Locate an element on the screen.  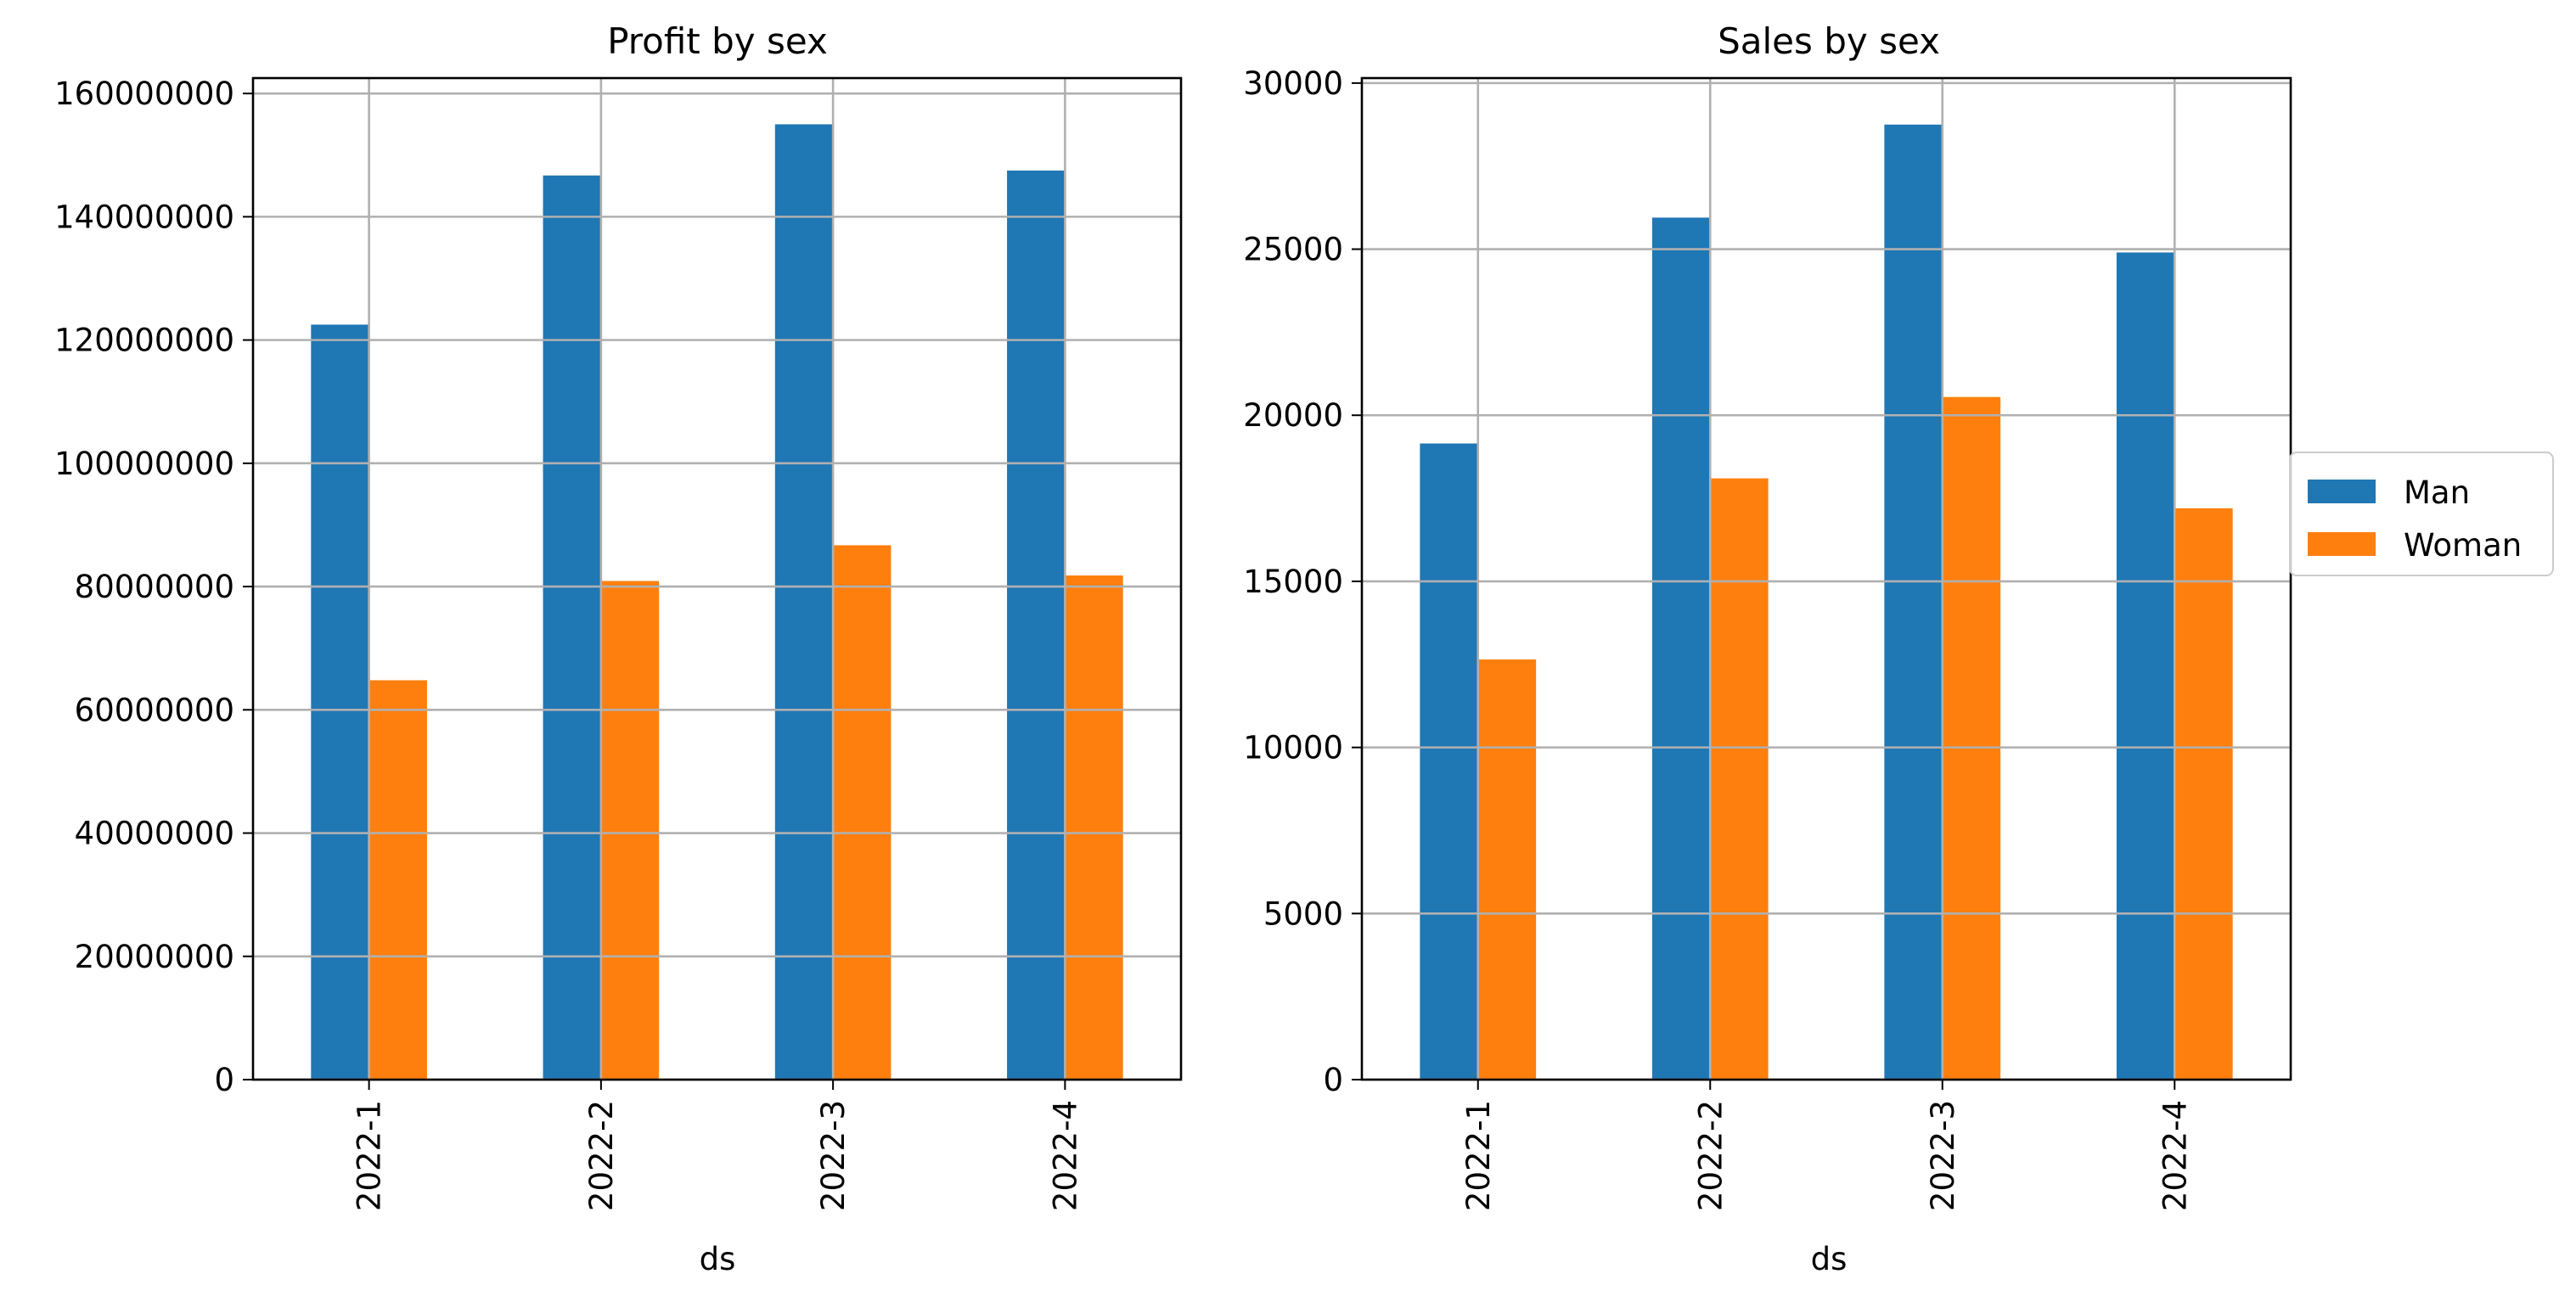
y-tick-label: 5000 is located at coordinates (1303, 913).